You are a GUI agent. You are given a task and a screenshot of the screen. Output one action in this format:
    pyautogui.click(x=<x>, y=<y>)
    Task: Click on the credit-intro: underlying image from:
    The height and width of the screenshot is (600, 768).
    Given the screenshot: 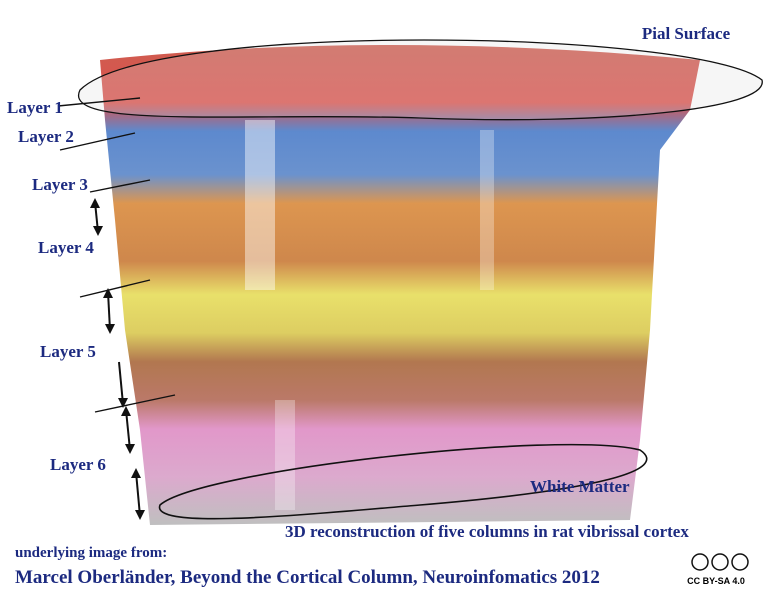 What is the action you would take?
    pyautogui.click(x=91, y=553)
    